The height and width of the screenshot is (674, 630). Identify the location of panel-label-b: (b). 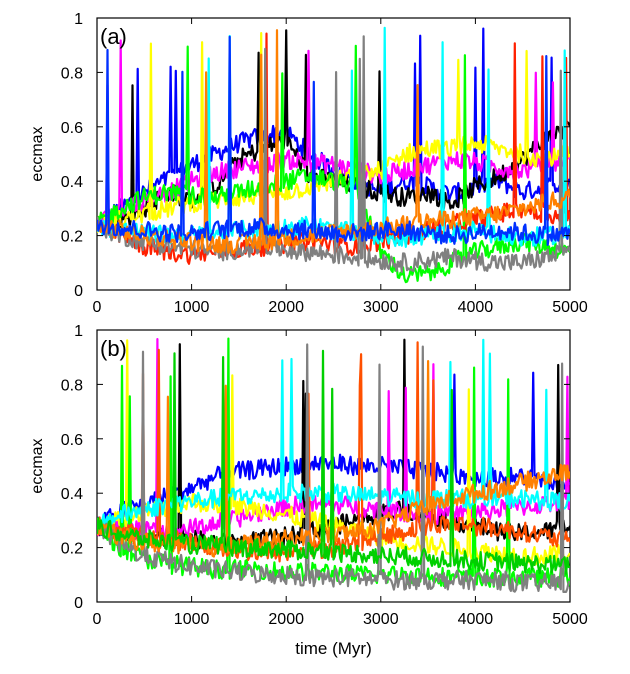
(113, 348).